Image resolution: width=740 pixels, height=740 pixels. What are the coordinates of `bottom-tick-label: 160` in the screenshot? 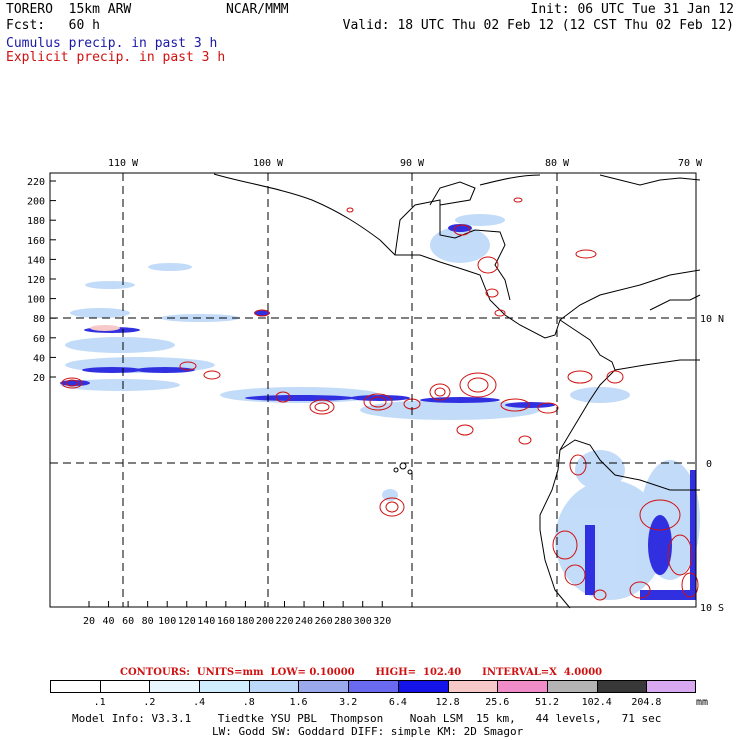 It's located at (226, 621).